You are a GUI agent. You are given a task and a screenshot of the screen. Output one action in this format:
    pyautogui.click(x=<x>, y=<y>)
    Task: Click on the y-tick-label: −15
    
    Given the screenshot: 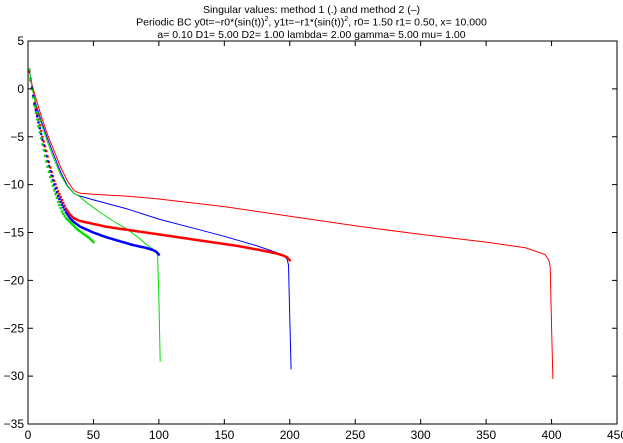 What is the action you would take?
    pyautogui.click(x=14, y=233)
    